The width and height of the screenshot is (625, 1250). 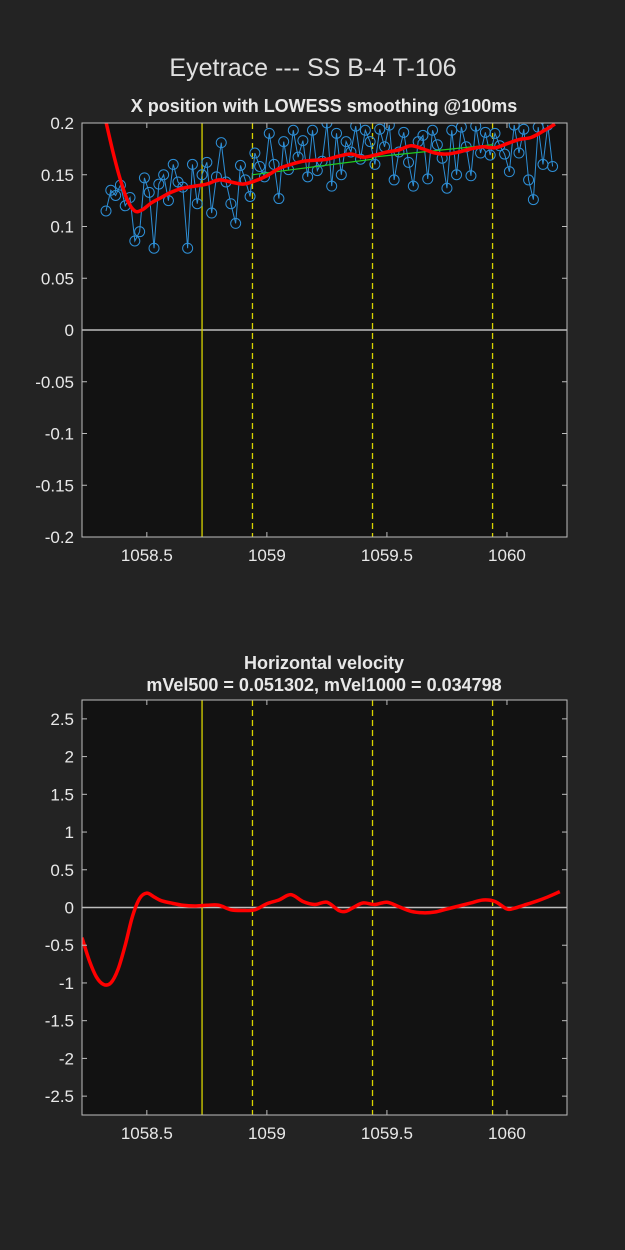 What do you see at coordinates (54, 485) in the screenshot?
I see `y-tick-label: -0.15` at bounding box center [54, 485].